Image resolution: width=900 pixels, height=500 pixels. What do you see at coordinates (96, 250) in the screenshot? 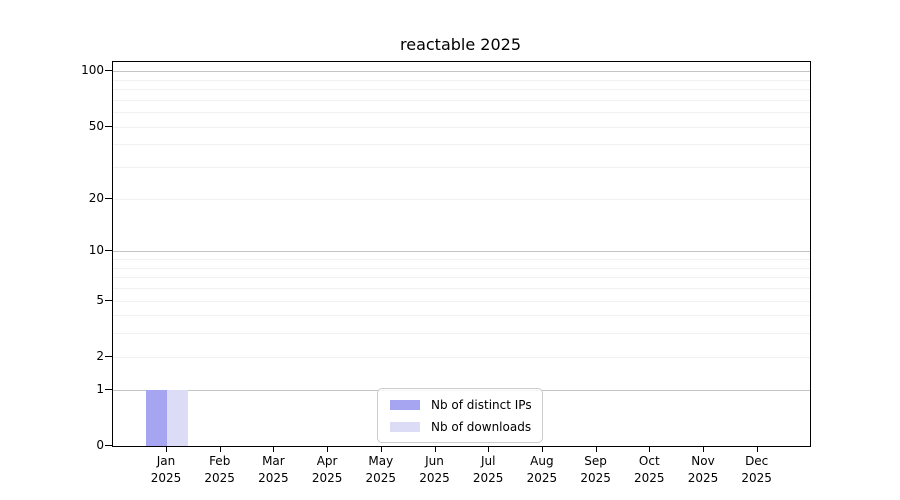
I see `y-tick-label: 10` at bounding box center [96, 250].